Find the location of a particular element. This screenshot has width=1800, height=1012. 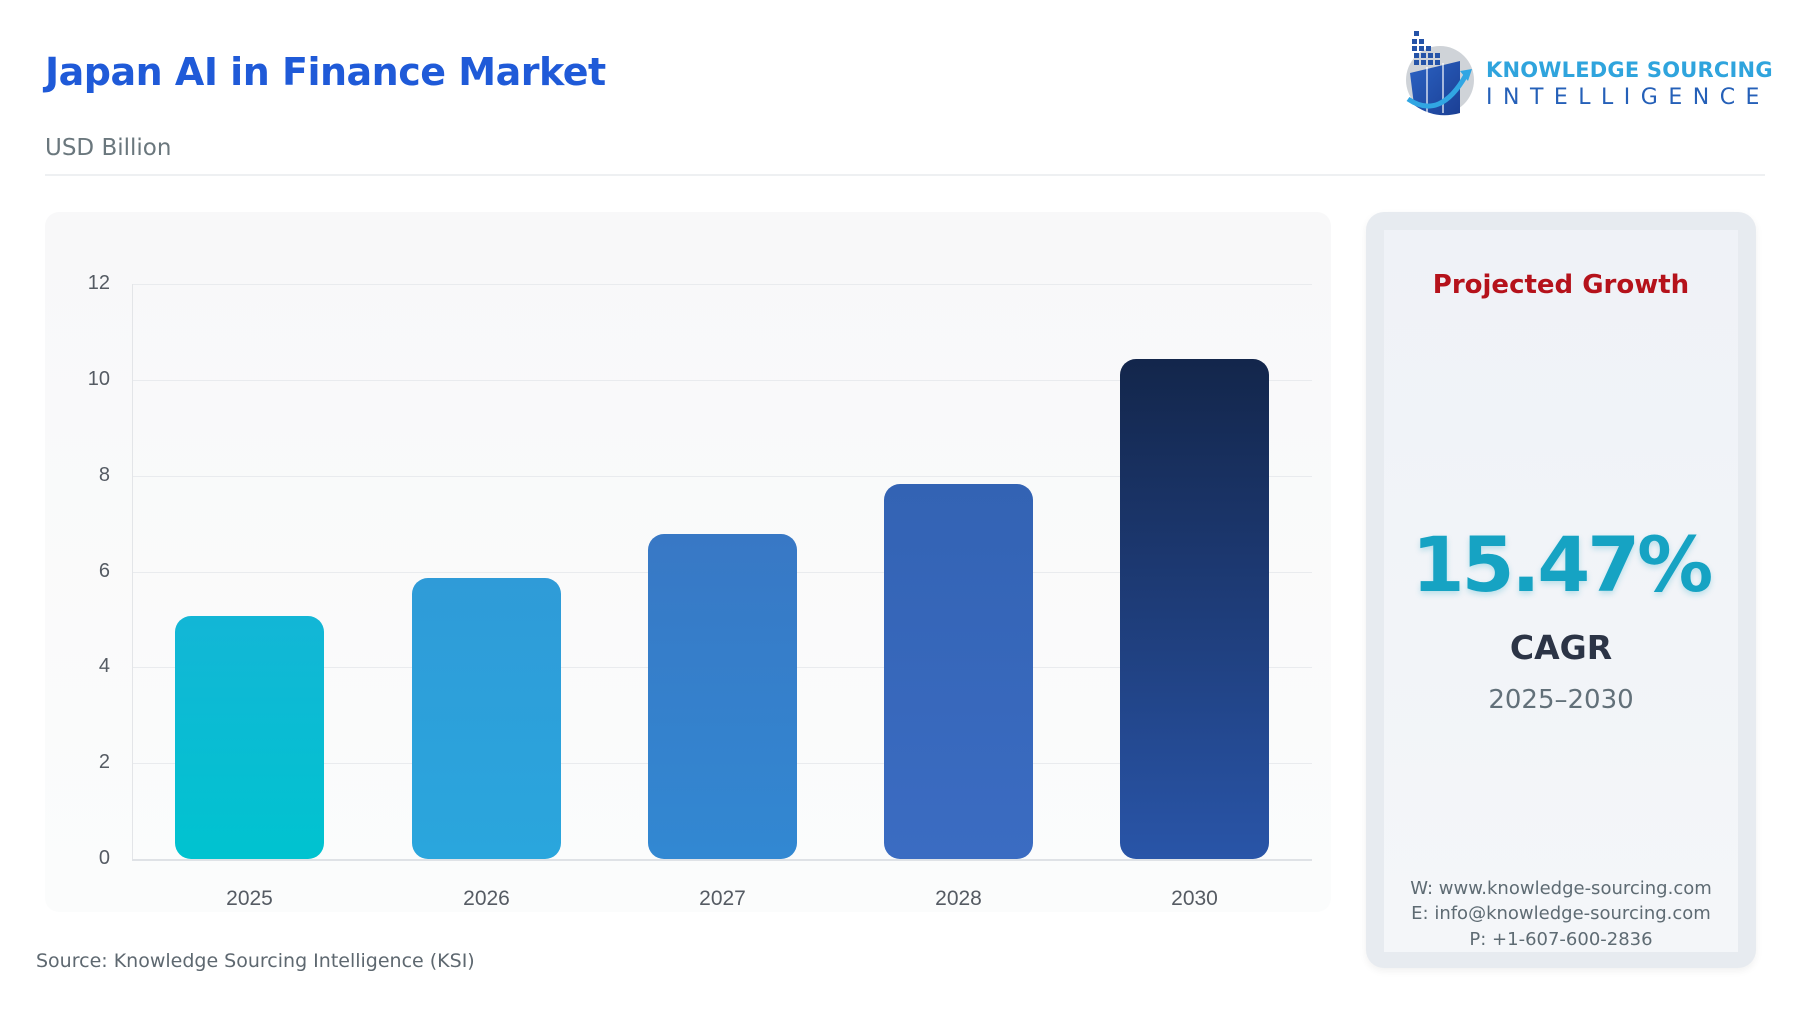

ksi-logo: KNOWLEDGE SOURCING INTELLIGENCE is located at coordinates (1586, 75).